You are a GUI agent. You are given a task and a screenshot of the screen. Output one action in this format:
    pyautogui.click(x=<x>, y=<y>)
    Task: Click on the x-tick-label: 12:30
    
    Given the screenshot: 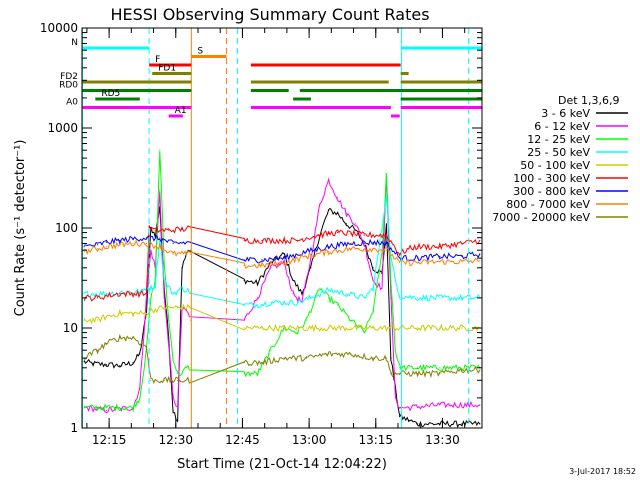 What is the action you would take?
    pyautogui.click(x=175, y=440)
    